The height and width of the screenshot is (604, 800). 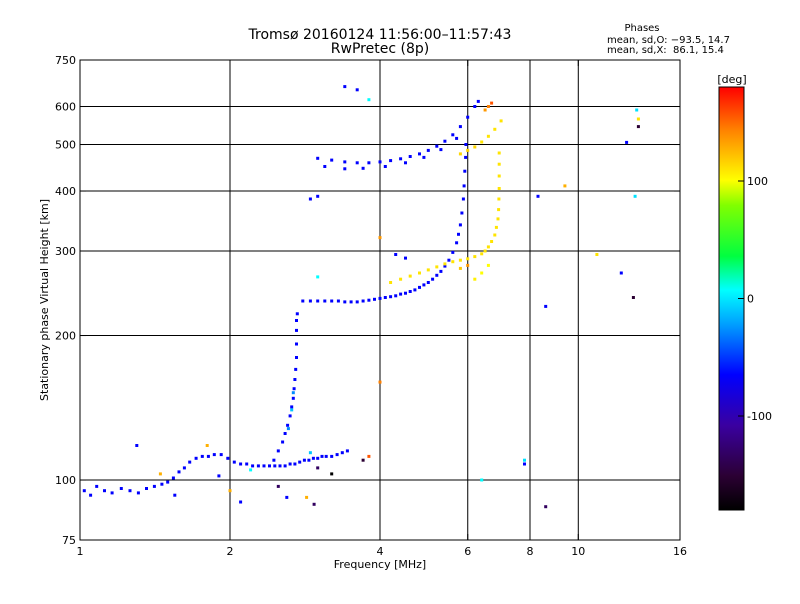 I want to click on x-tick-label: 10, so click(x=578, y=551).